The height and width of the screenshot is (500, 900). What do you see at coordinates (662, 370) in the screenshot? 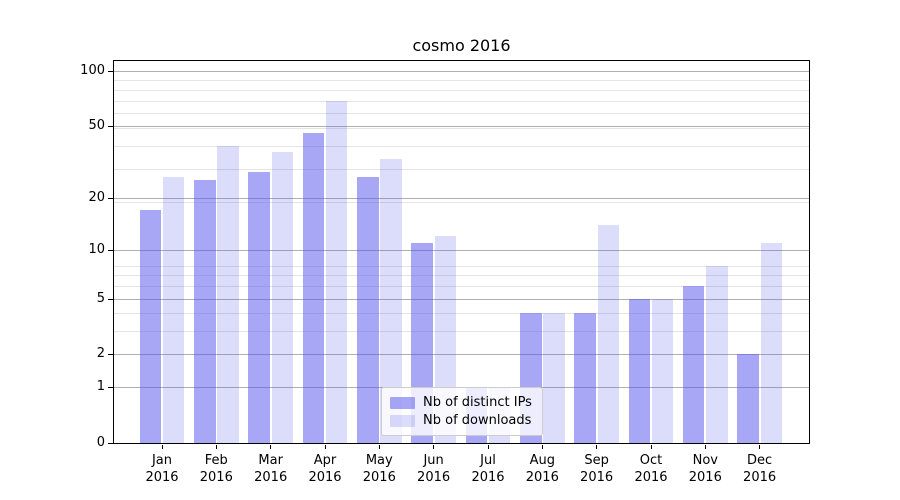
I see `bar-downloads-oct` at bounding box center [662, 370].